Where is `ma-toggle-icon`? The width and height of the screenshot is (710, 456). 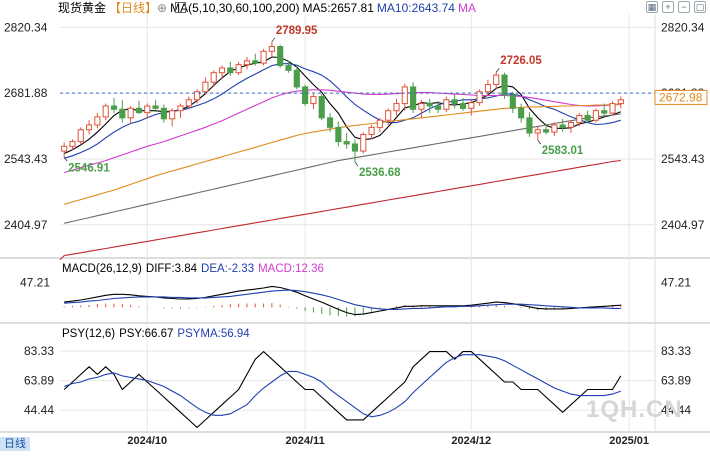 ma-toggle-icon is located at coordinates (180, 7).